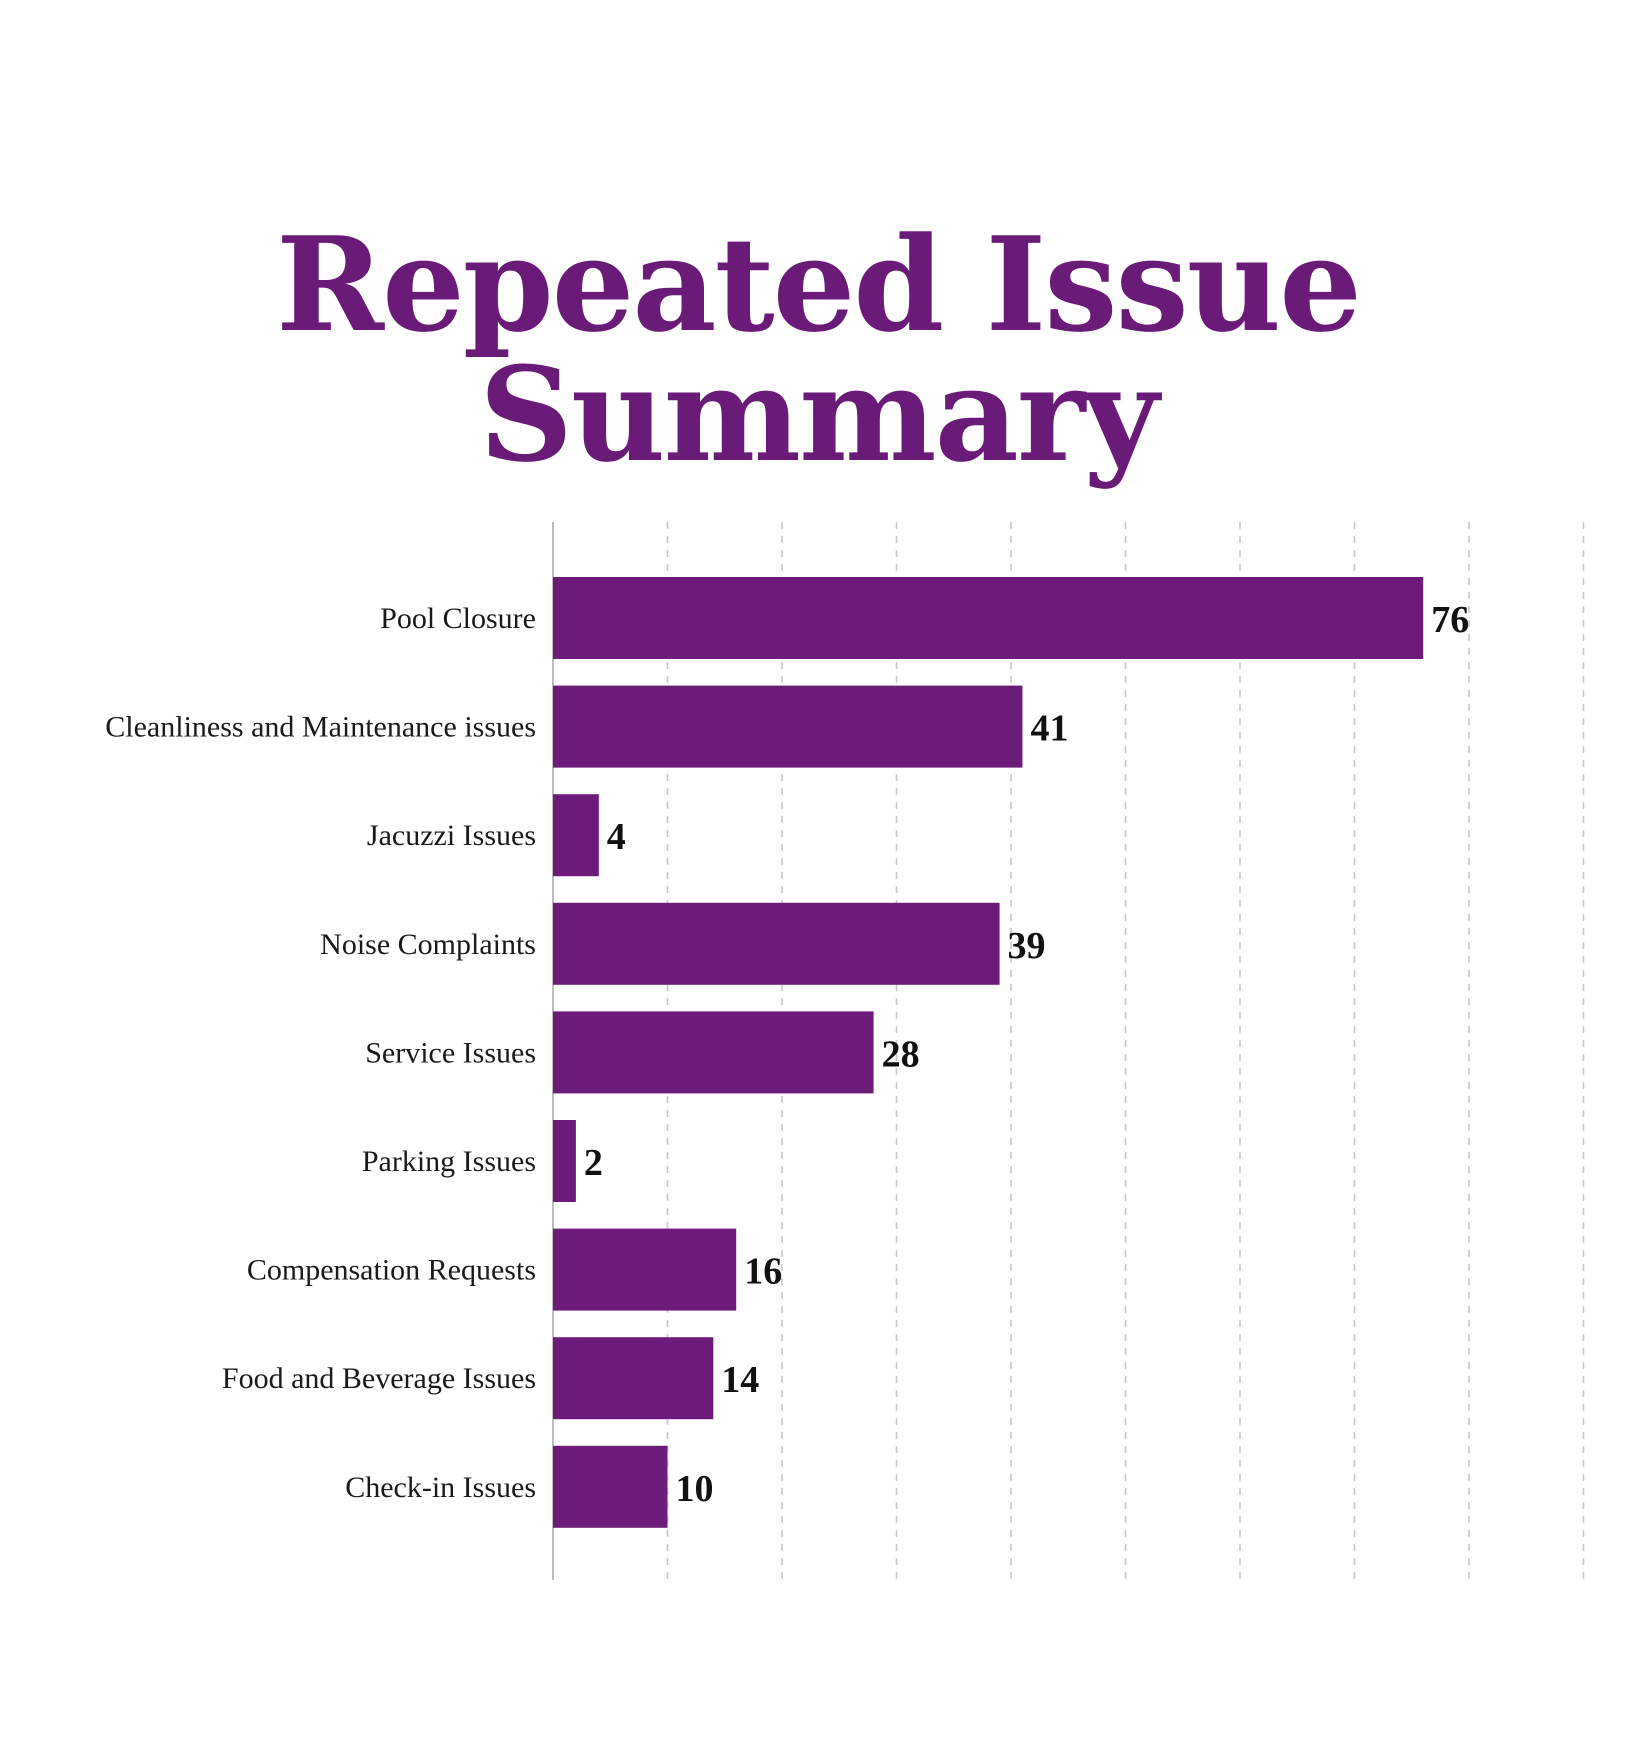 Image resolution: width=1636 pixels, height=1750 pixels. I want to click on value-label: 76, so click(1450, 620).